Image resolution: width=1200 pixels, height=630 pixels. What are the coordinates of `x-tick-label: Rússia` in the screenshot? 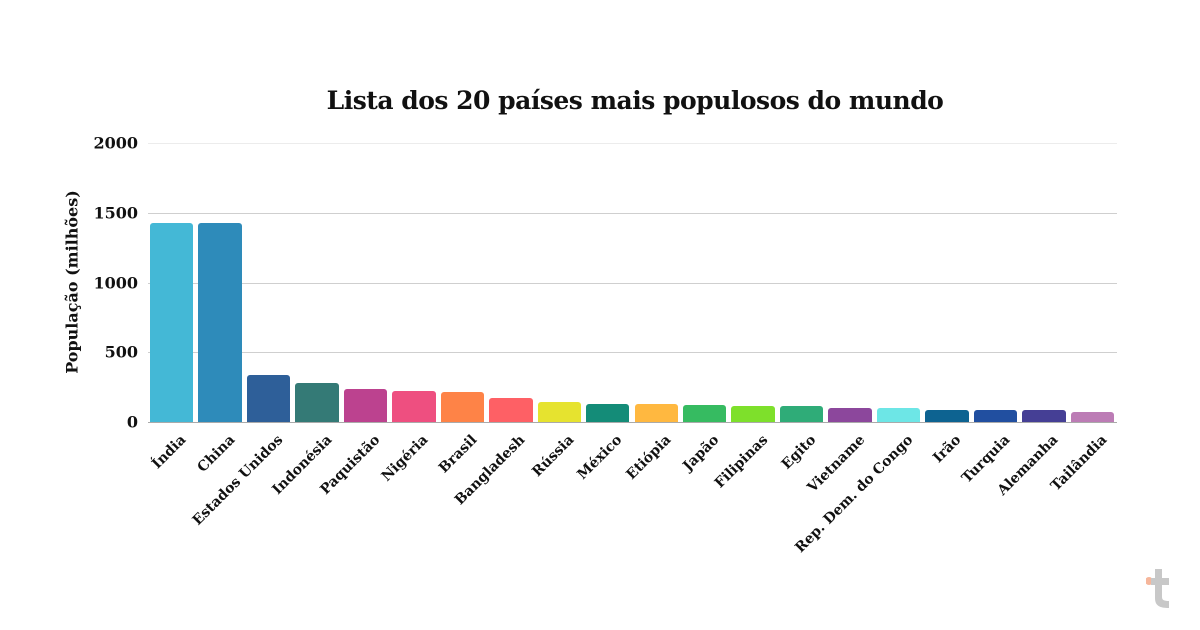 It's located at (553, 456).